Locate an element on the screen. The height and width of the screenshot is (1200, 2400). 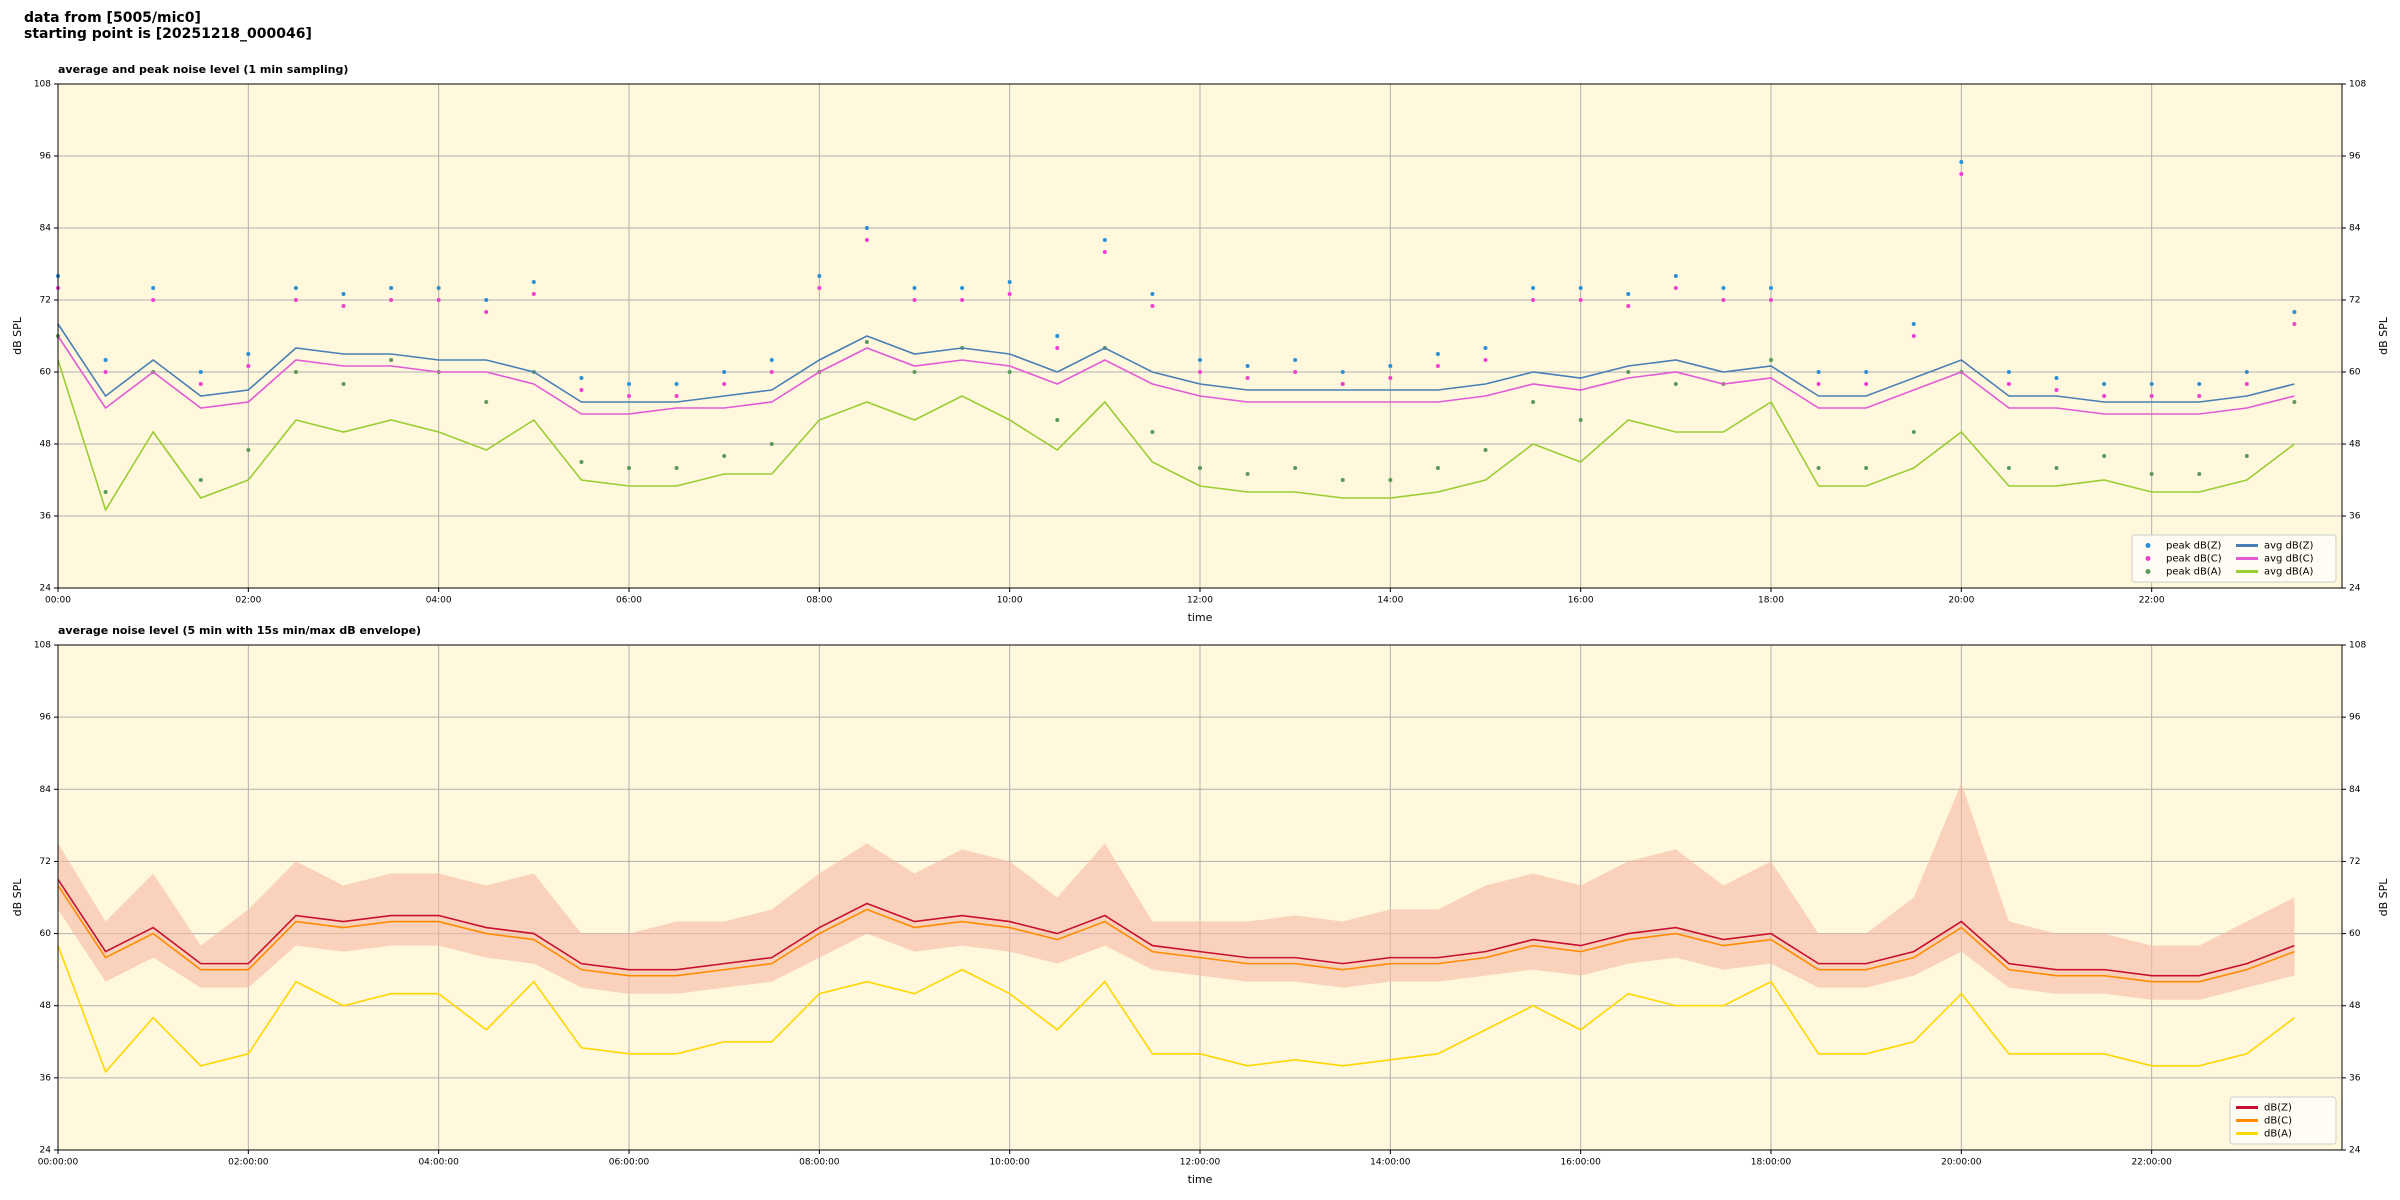
header-line: data from [5005/mic0] is located at coordinates (112, 18).